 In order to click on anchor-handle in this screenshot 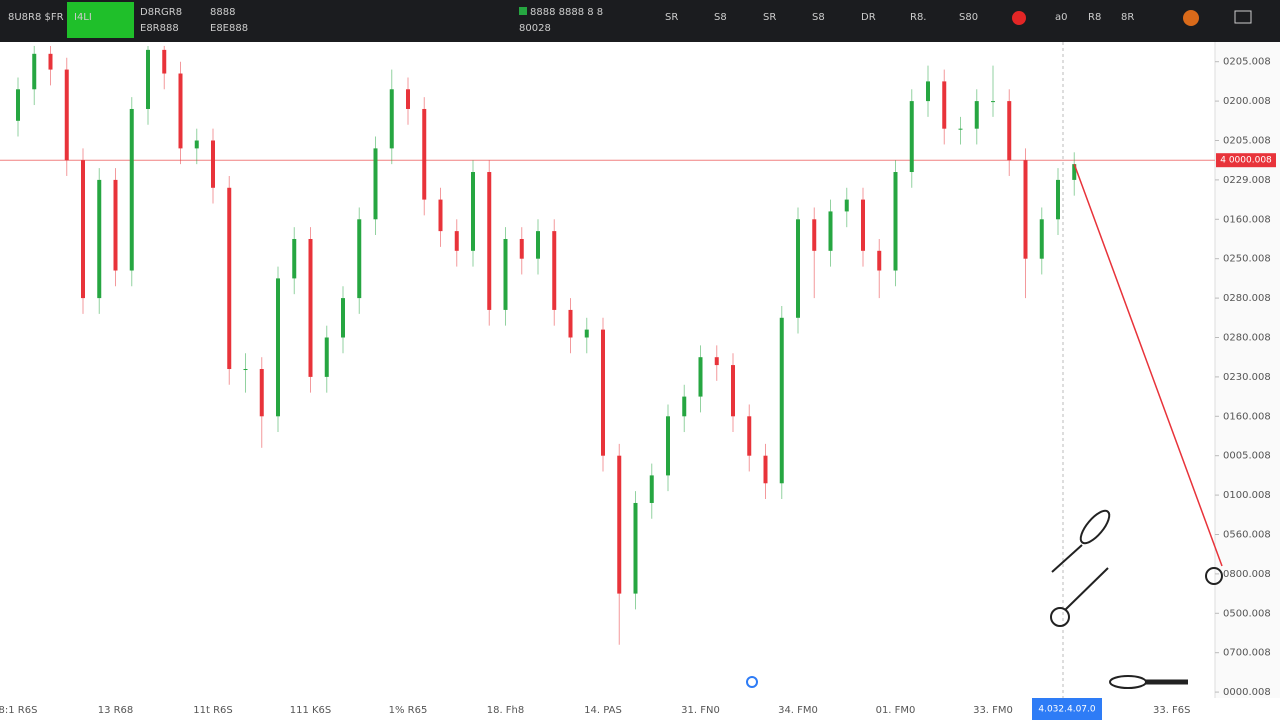, I will do `click(1214, 576)`.